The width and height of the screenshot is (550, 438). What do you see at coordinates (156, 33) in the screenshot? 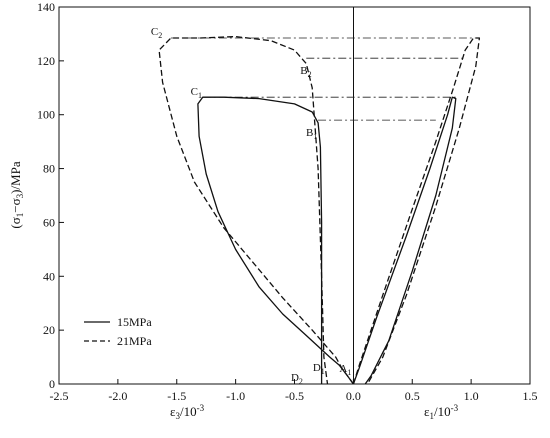
I see `point-label-c2: C2` at bounding box center [156, 33].